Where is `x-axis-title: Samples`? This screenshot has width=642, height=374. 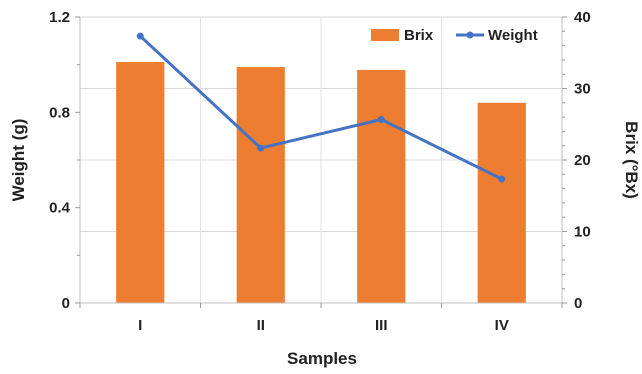 x-axis-title: Samples is located at coordinates (322, 358).